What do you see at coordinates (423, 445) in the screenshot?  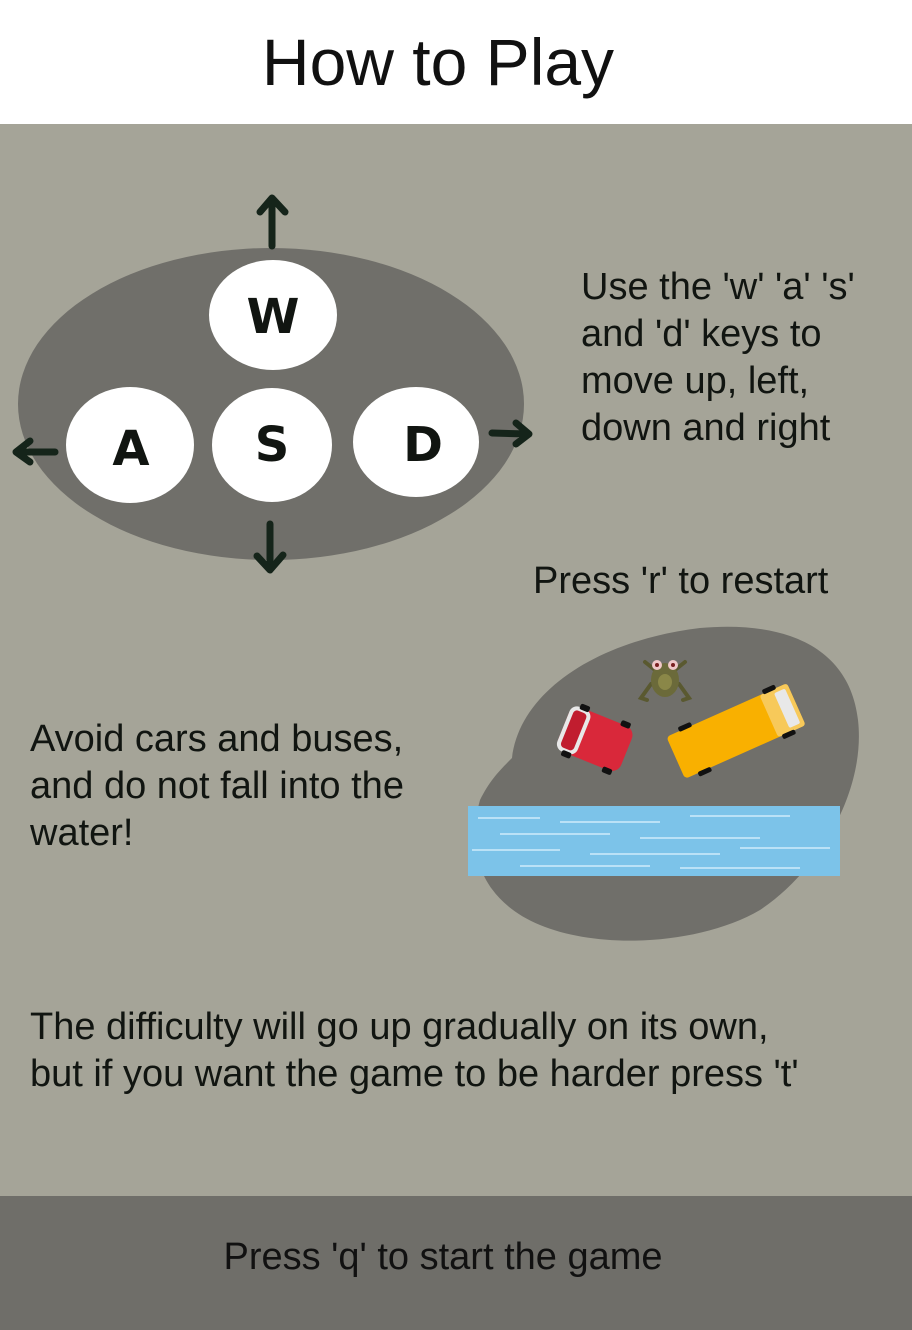 I see `key-d-label: D` at bounding box center [423, 445].